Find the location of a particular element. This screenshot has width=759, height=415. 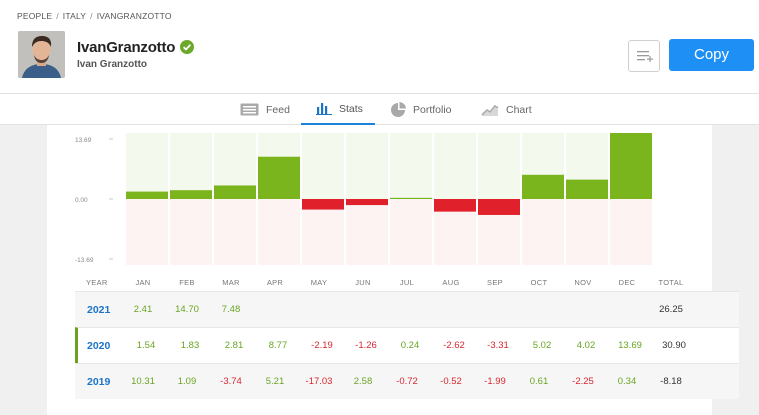

month-return-may is located at coordinates (319, 309).